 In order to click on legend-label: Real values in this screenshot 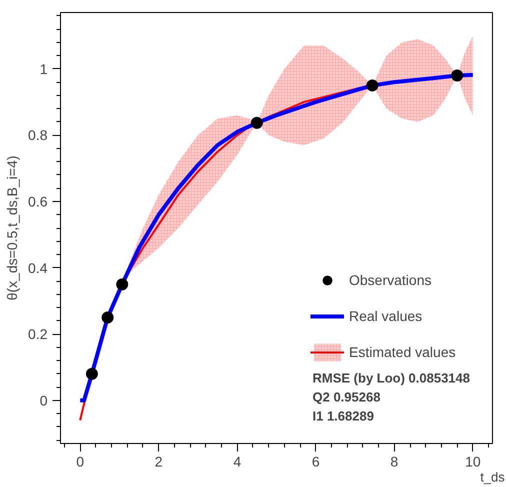, I will do `click(385, 316)`.